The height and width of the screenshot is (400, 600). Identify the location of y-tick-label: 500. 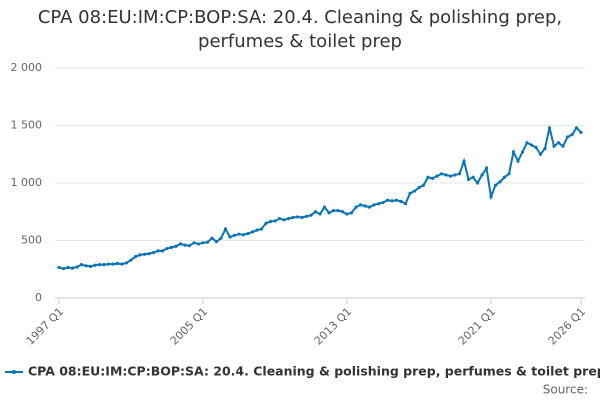
(31, 240).